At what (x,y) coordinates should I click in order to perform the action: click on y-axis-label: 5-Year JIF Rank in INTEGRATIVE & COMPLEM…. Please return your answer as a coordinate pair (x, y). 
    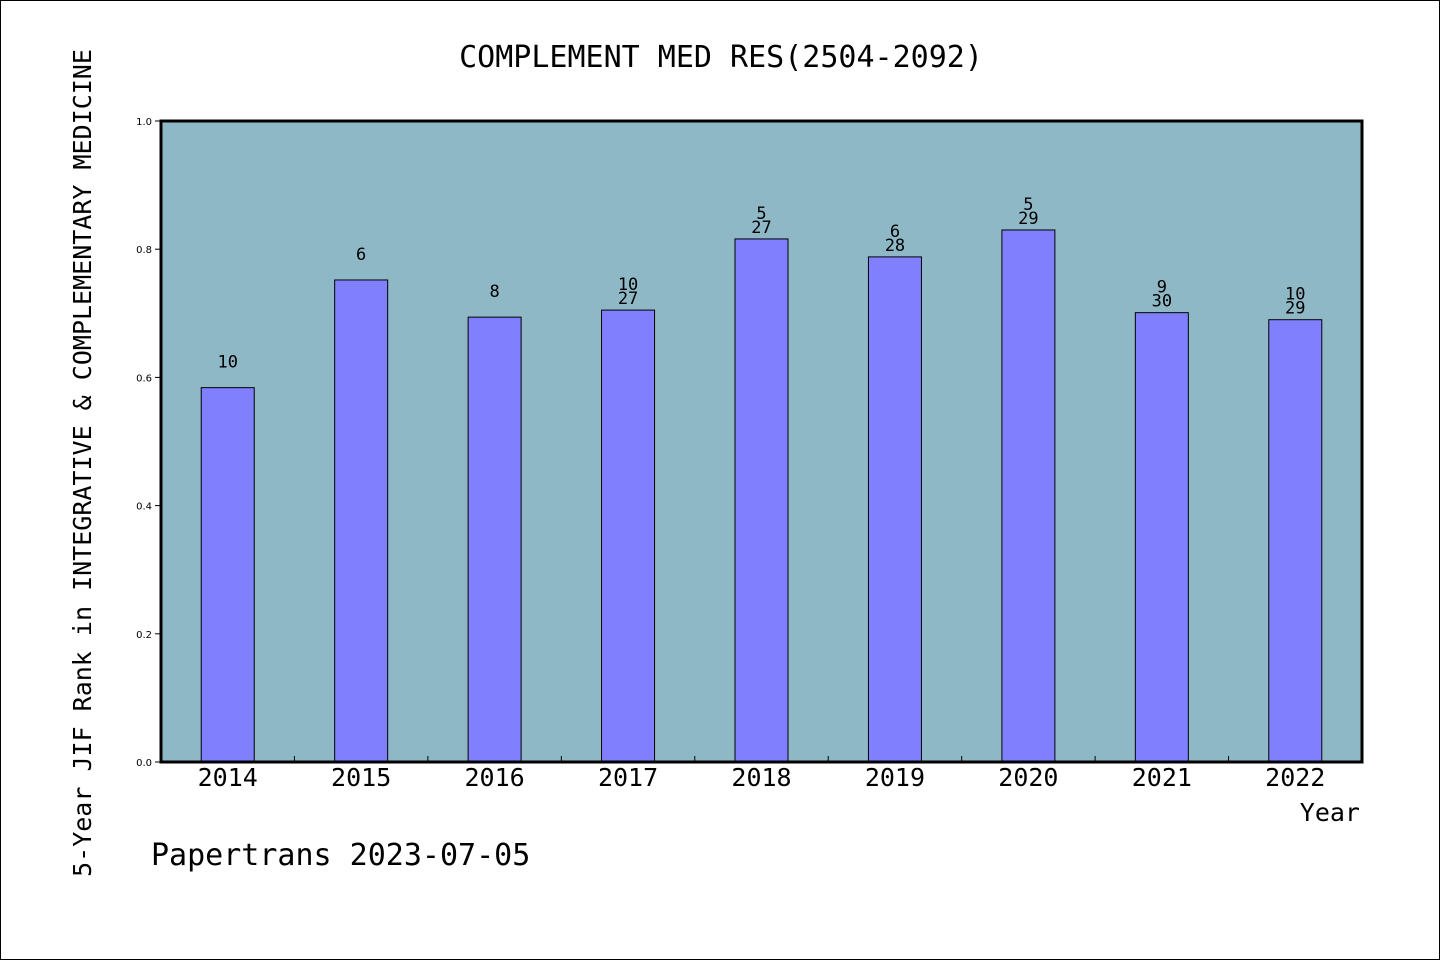
    Looking at the image, I should click on (82, 463).